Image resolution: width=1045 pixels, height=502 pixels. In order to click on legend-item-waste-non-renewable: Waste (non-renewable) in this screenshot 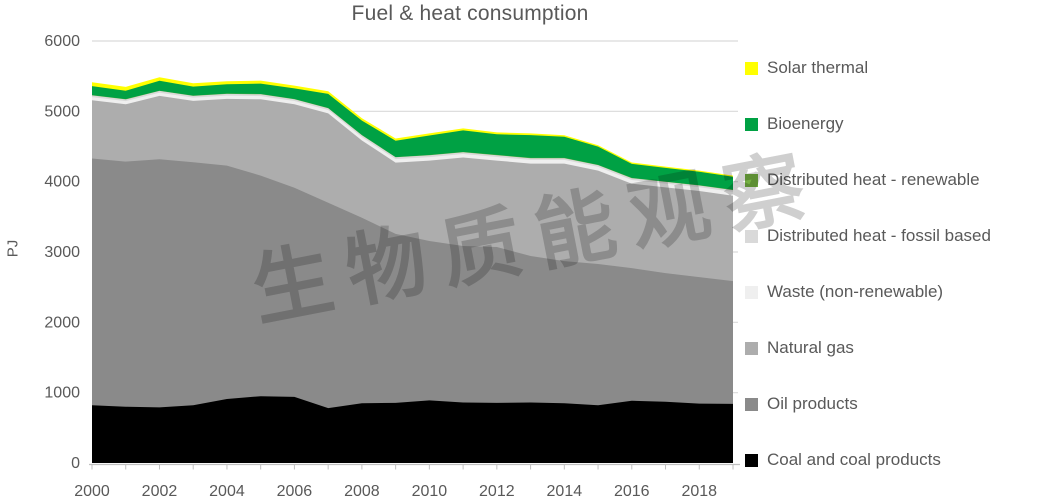, I will do `click(893, 291)`.